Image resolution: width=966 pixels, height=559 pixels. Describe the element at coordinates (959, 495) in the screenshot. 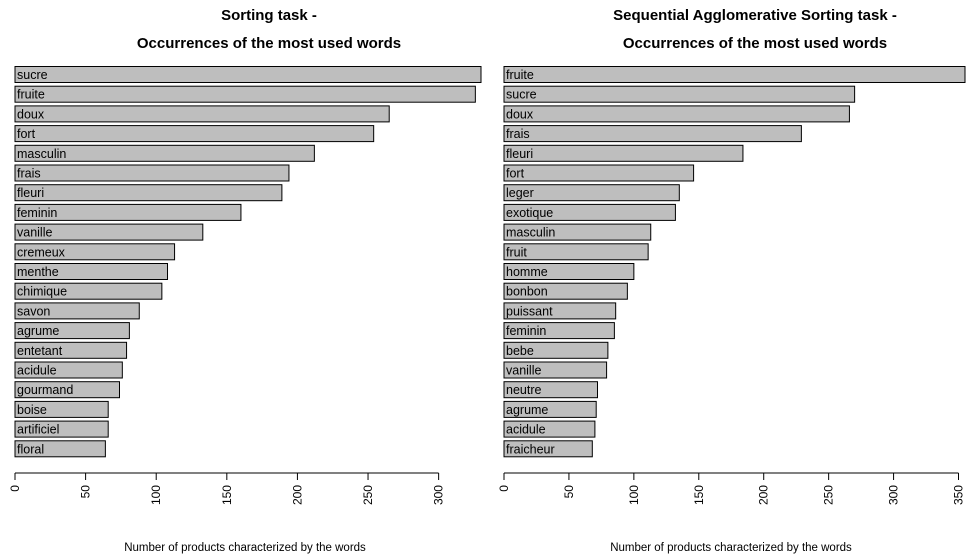

I see `x-tick-label: 350` at that location.